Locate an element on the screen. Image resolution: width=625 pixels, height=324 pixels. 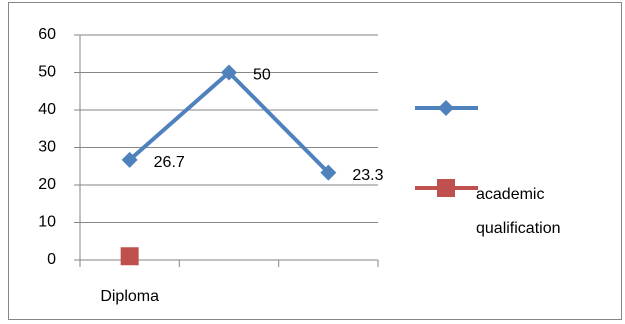
y-tick-label: 10 is located at coordinates (47, 222).